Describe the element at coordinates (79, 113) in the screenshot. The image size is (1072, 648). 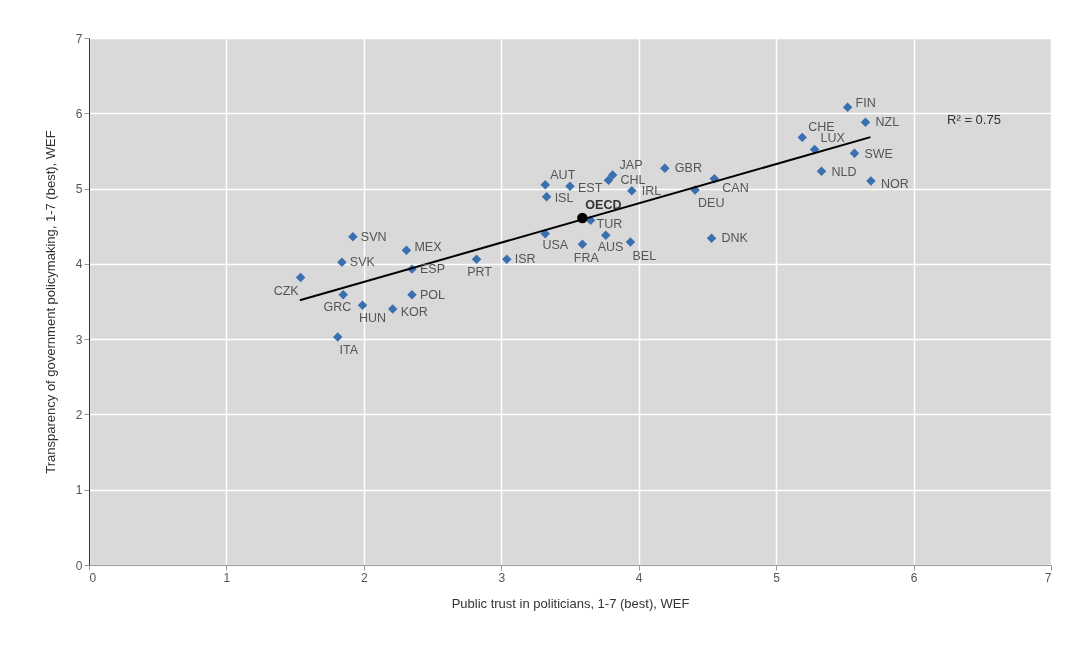
I see `y-tick-label: 6` at that location.